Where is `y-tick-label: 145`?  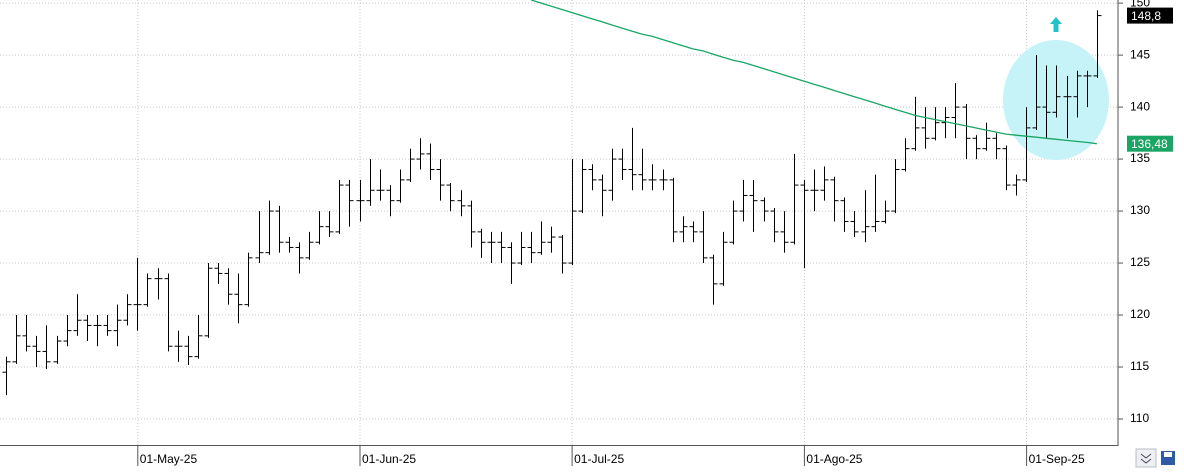 y-tick-label: 145 is located at coordinates (1140, 54).